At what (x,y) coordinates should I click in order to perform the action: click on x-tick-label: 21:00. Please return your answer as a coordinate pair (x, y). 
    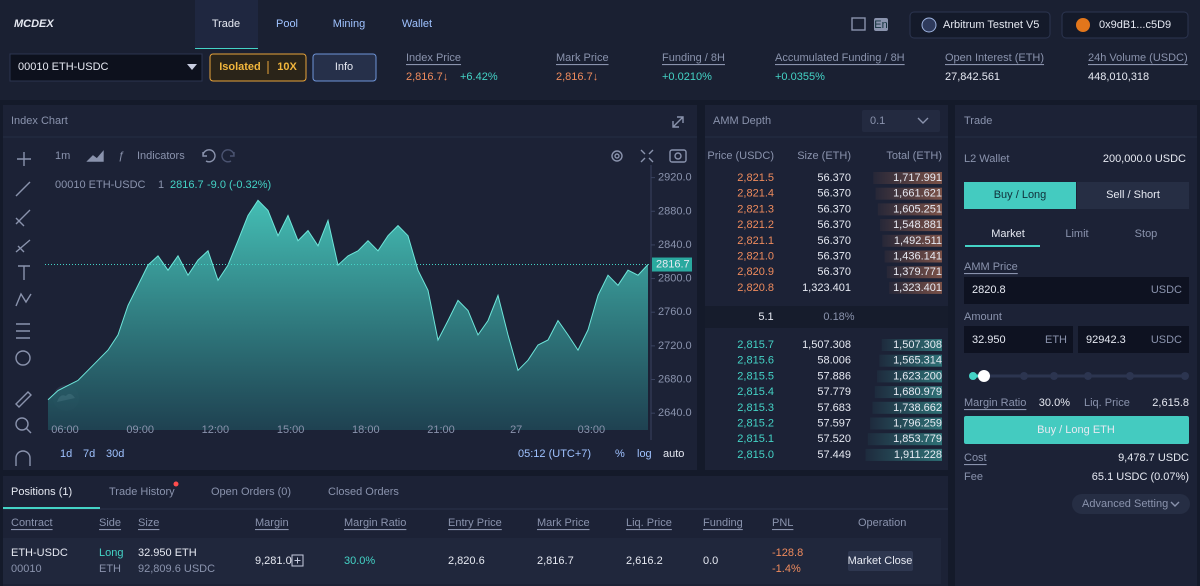
    Looking at the image, I should click on (441, 430).